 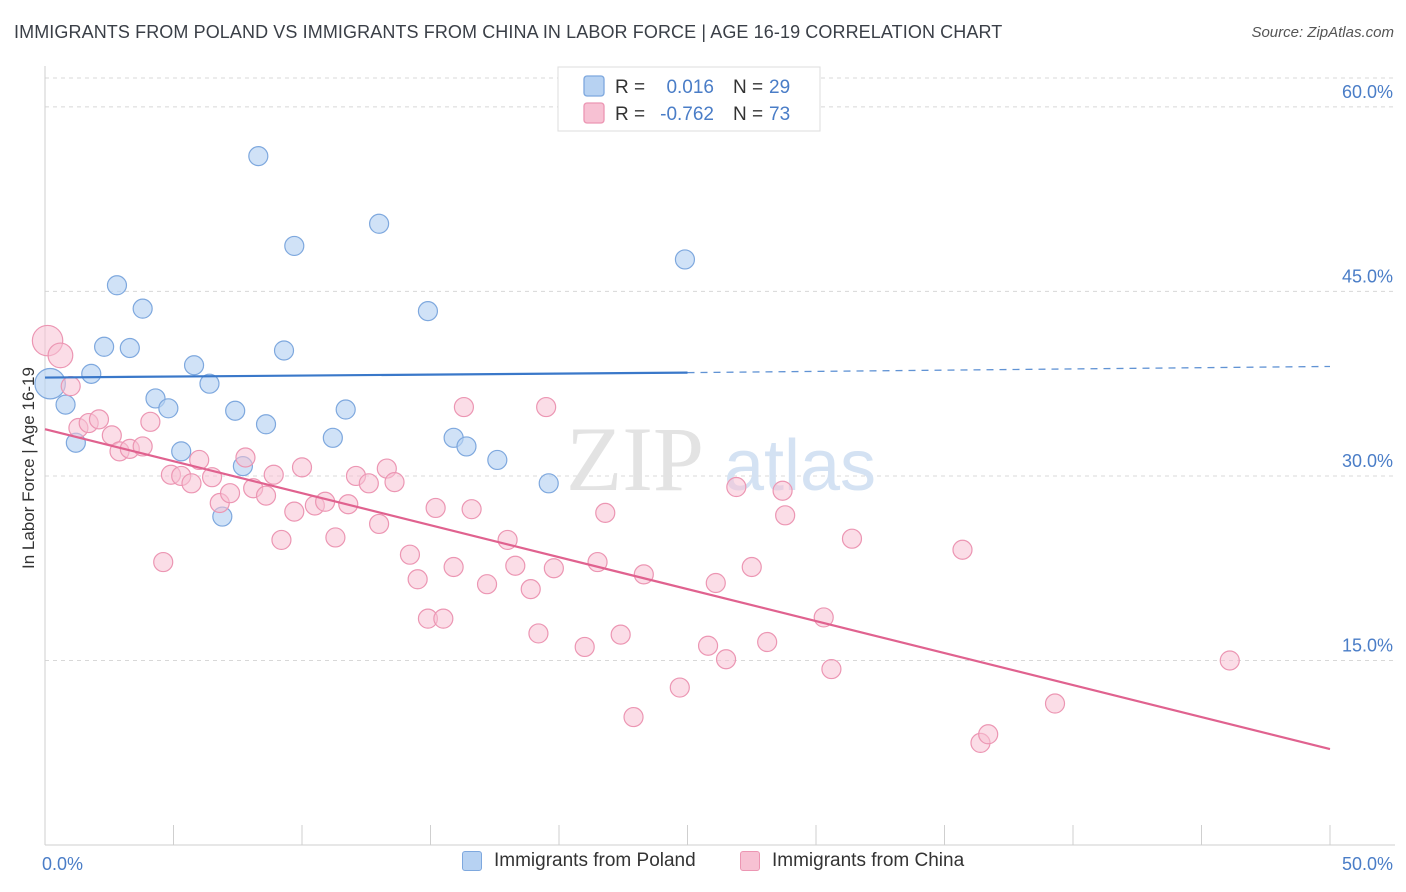 I want to click on y-tick-label: 45.0%, so click(x=1367, y=276).